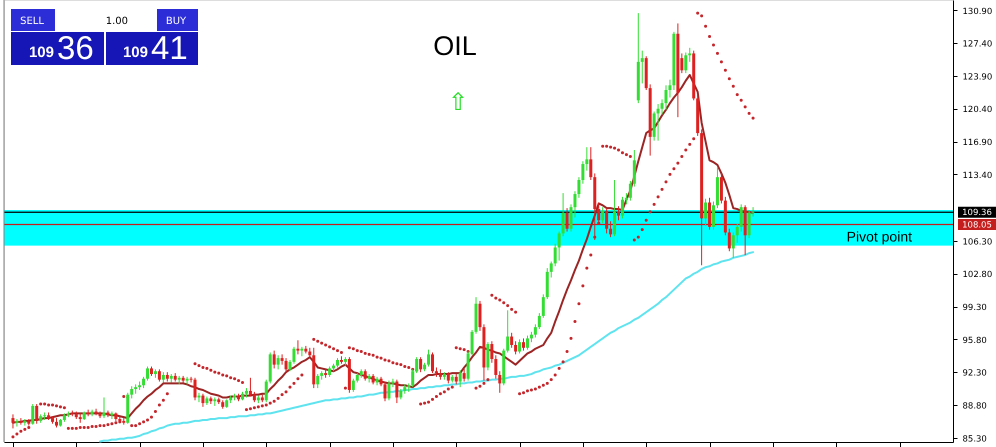 The height and width of the screenshot is (447, 996). What do you see at coordinates (977, 143) in the screenshot?
I see `y-tick-label: 116.90` at bounding box center [977, 143].